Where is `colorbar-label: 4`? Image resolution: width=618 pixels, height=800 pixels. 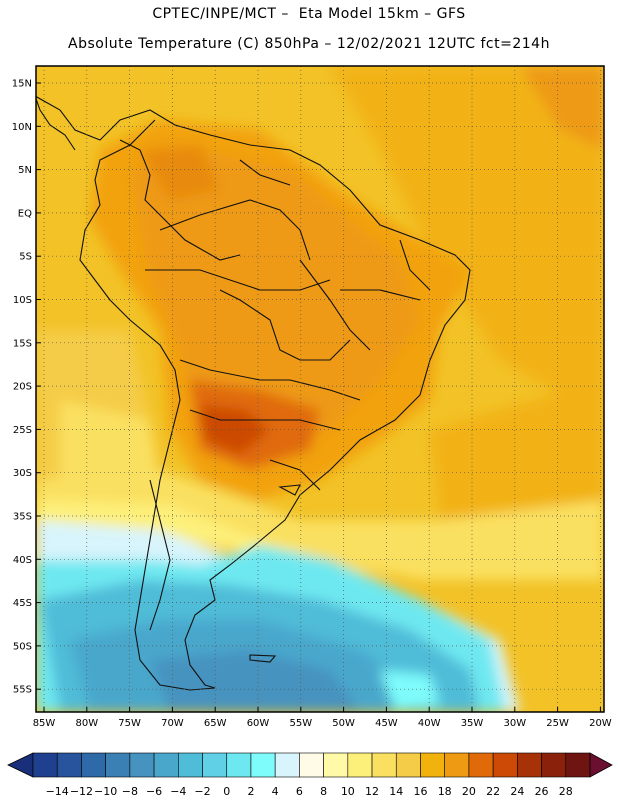 colorbar-label: 4 is located at coordinates (275, 791).